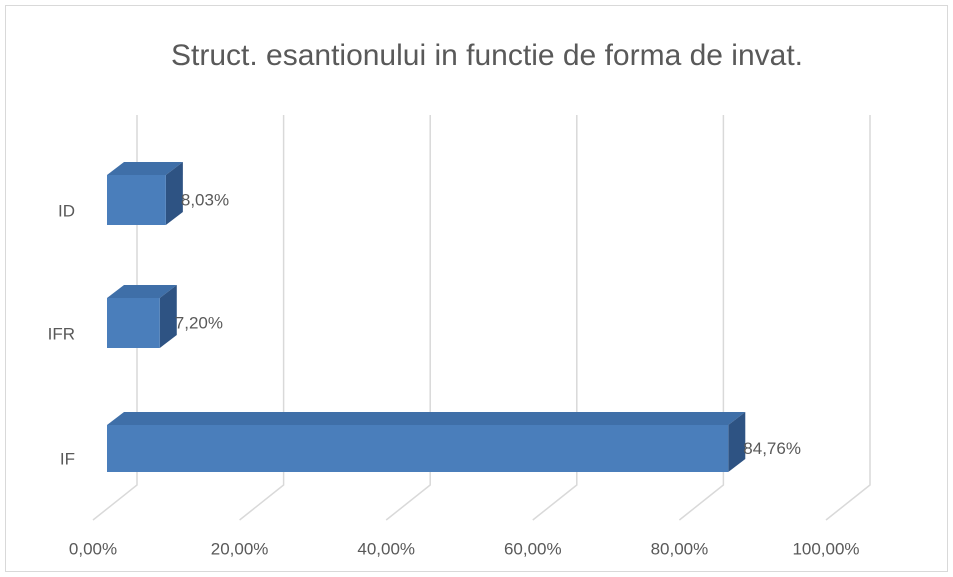  What do you see at coordinates (199, 322) in the screenshot?
I see `value-label: 7,20%` at bounding box center [199, 322].